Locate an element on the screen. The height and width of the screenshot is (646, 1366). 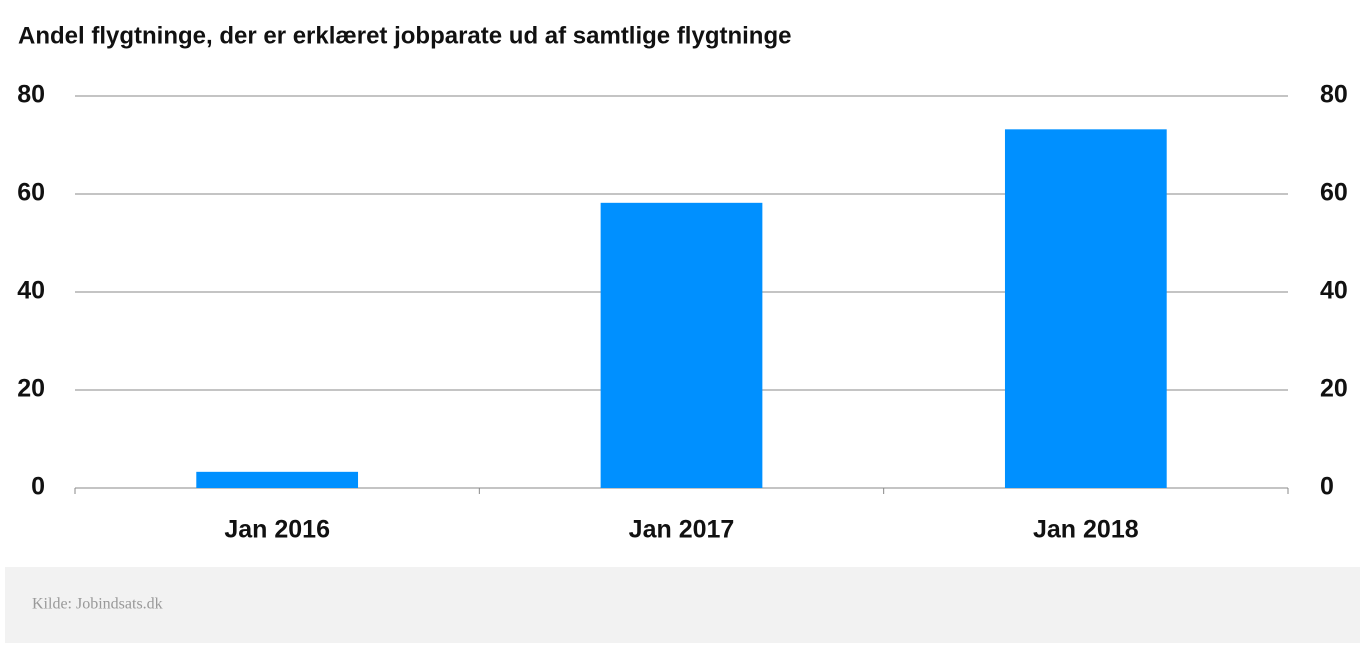
y2-tick-label: 40 is located at coordinates (1334, 291).